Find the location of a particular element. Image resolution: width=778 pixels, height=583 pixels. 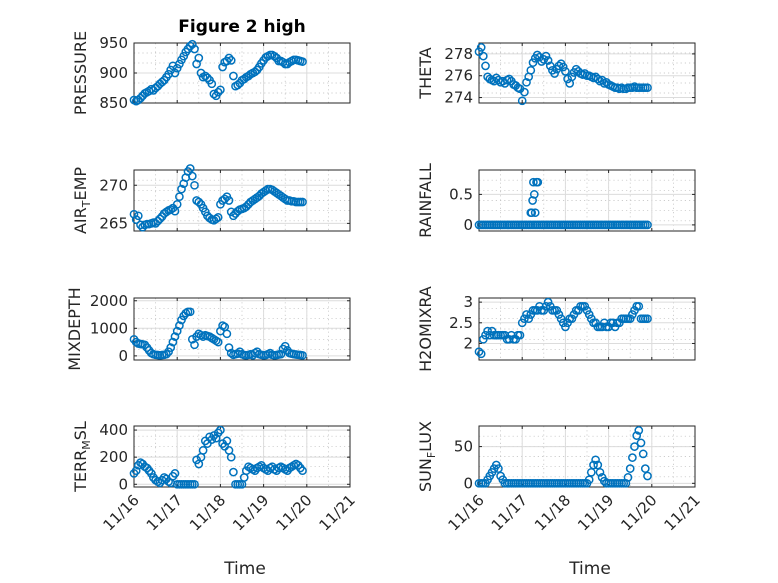

y-tick-label: 400 is located at coordinates (113, 430).